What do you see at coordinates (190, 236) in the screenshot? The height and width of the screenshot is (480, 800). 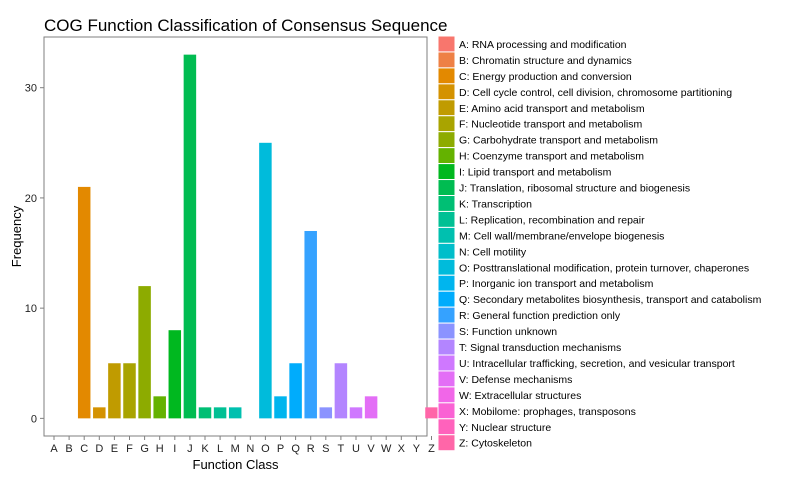 I see `bar-J` at bounding box center [190, 236].